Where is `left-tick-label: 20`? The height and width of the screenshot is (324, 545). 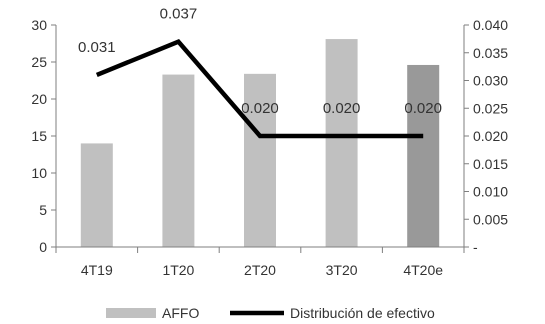 left-tick-label: 20 is located at coordinates (39, 99).